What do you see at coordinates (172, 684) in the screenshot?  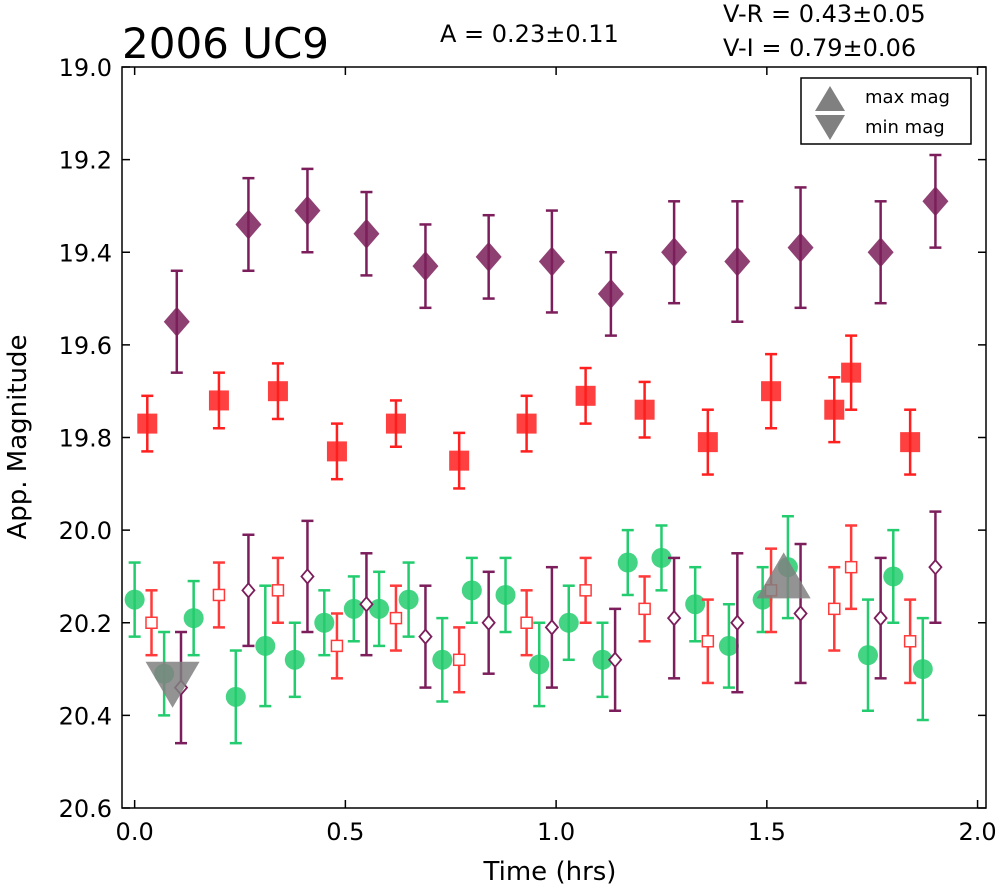 I see `min-mag-marker` at bounding box center [172, 684].